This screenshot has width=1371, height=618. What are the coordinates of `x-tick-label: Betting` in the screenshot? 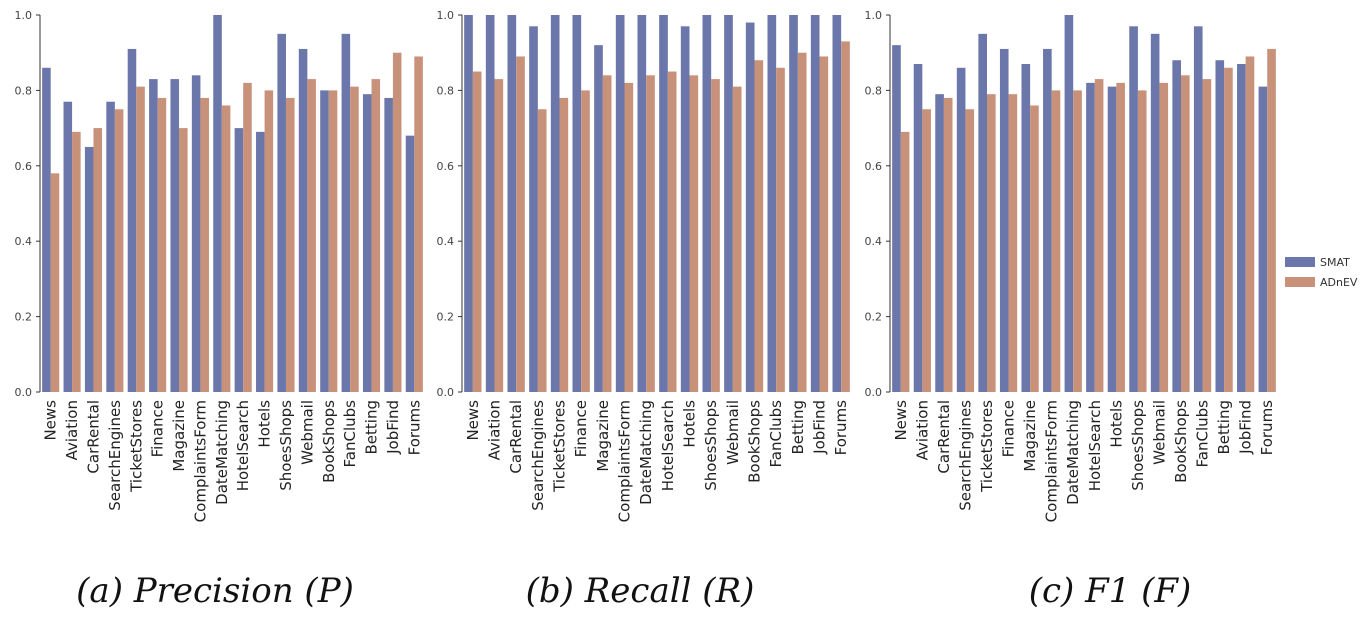 It's located at (1224, 427).